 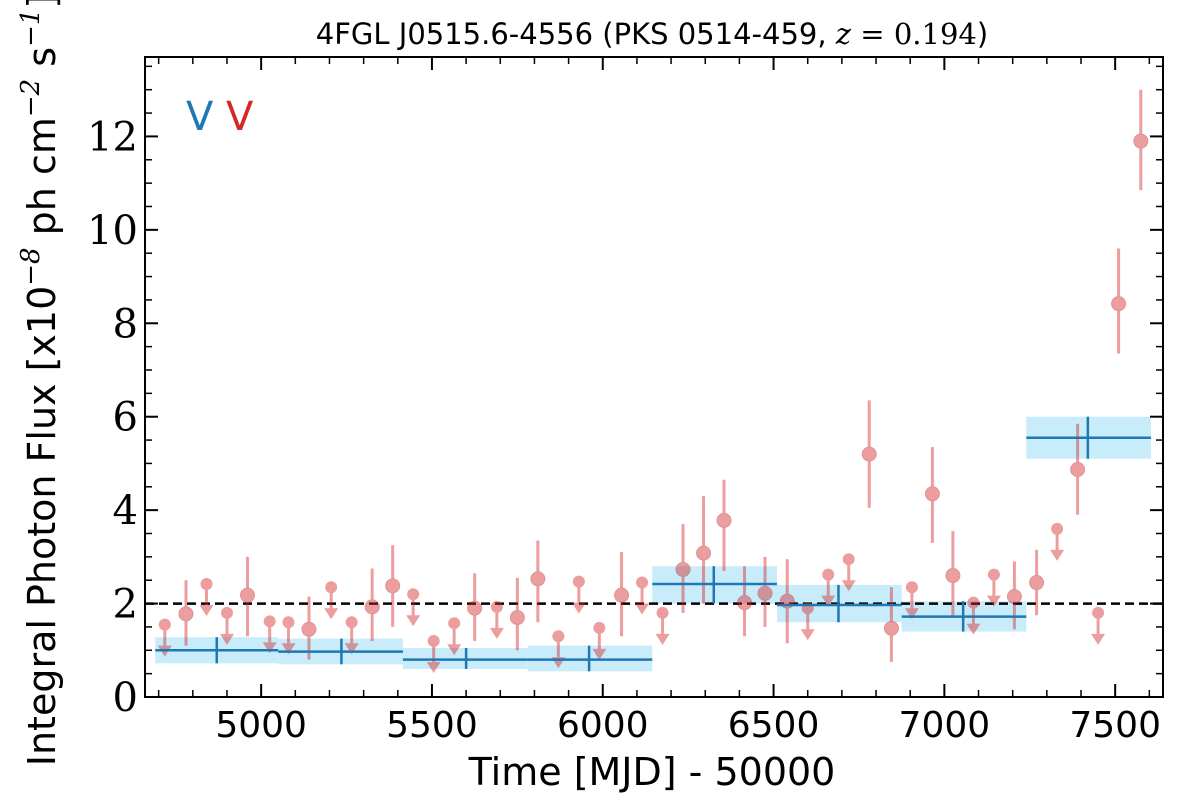 I want to click on y-tick-label-1: 2, so click(x=125, y=605).